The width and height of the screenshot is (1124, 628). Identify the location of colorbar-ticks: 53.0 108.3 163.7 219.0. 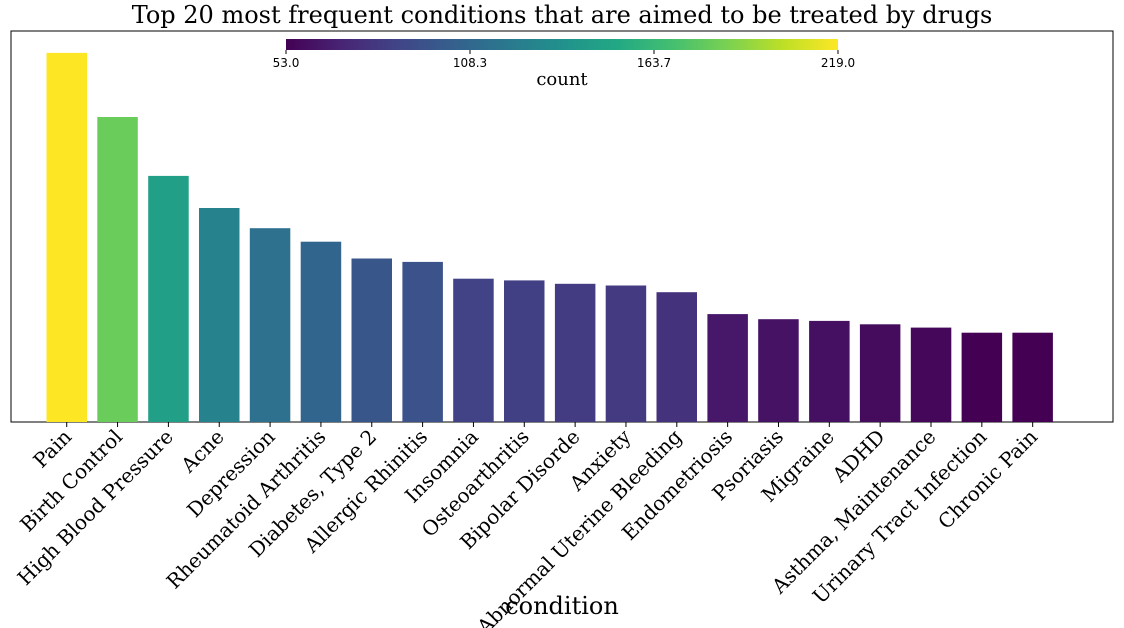
(564, 60).